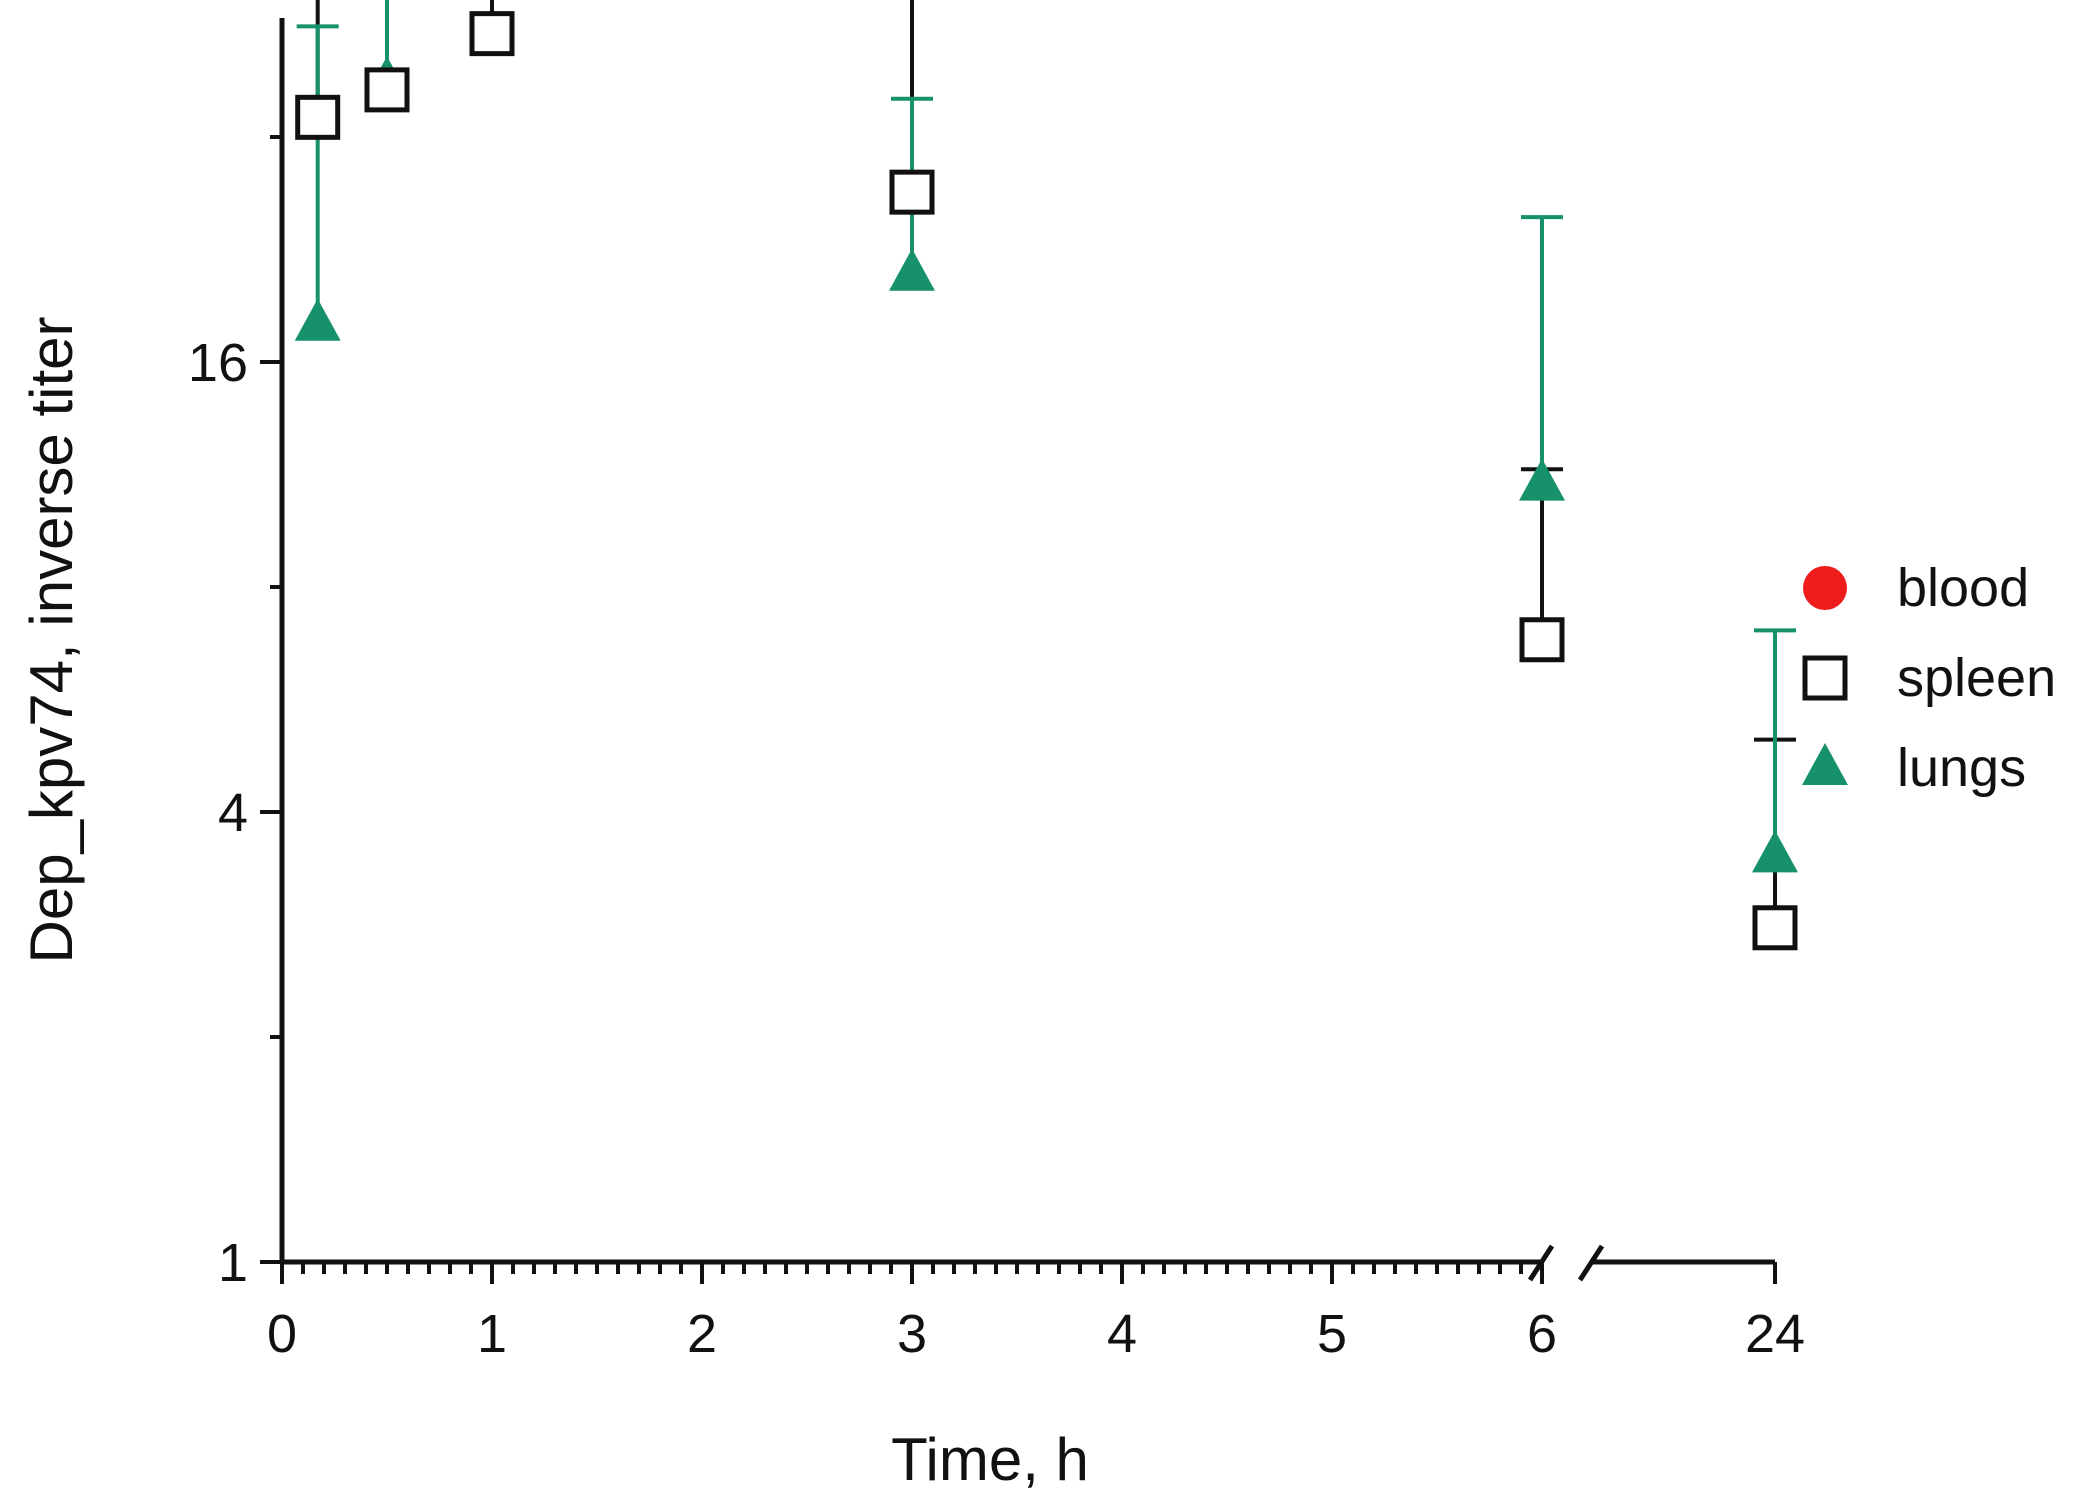 This screenshot has width=2076, height=1511. I want to click on legend-marker-blood, so click(1825, 588).